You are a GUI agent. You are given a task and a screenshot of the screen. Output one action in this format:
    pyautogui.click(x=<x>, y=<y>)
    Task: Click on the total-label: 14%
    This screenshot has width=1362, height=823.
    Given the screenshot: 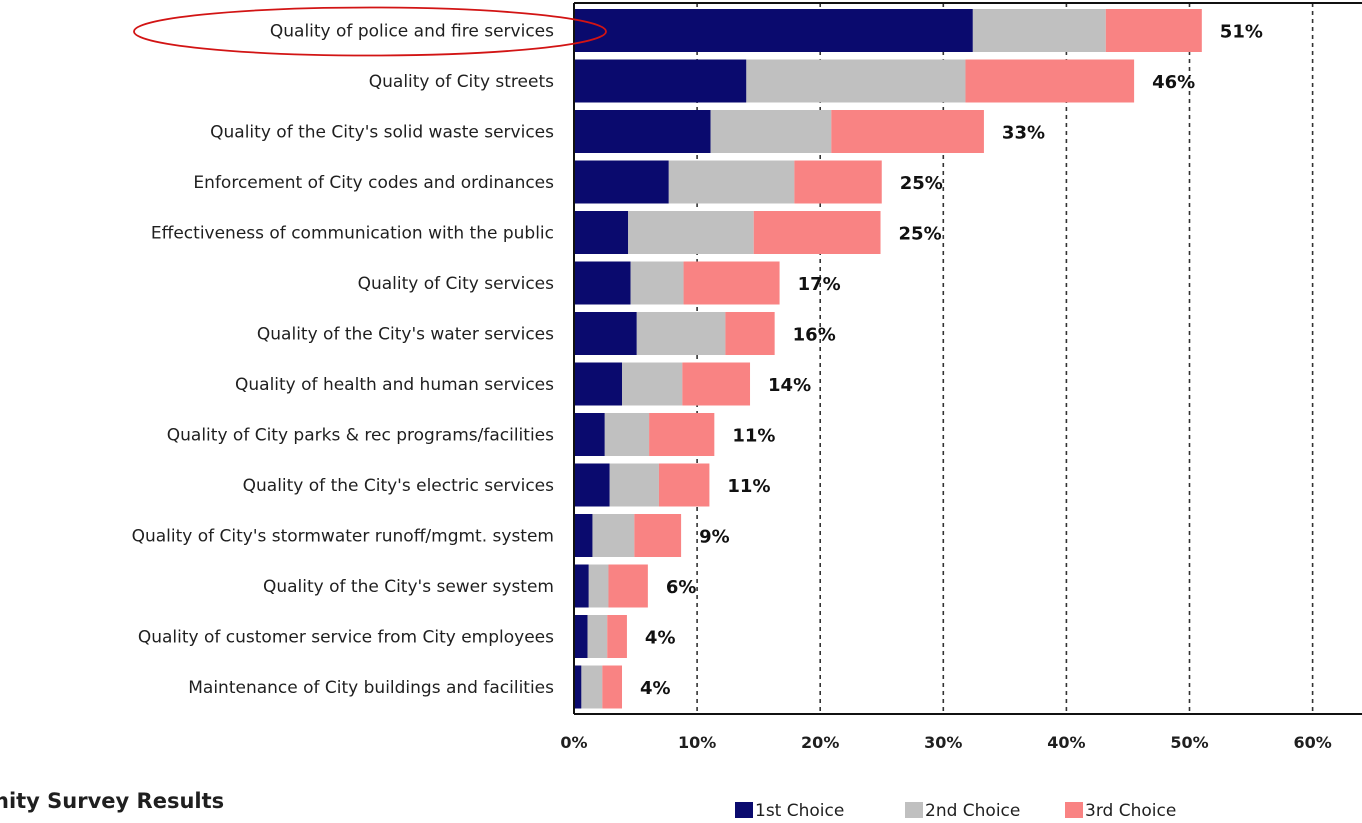 What is the action you would take?
    pyautogui.click(x=789, y=385)
    